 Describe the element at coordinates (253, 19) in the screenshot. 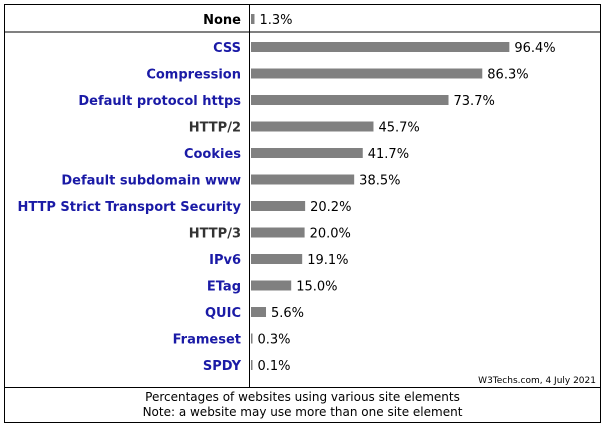

I see `bar-none-bar` at that location.